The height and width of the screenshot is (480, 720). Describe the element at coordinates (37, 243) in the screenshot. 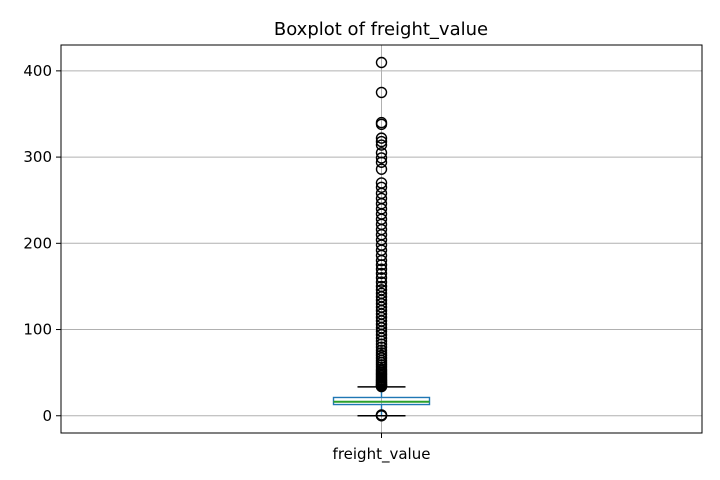

I see `y-tick-label-200: 200` at that location.